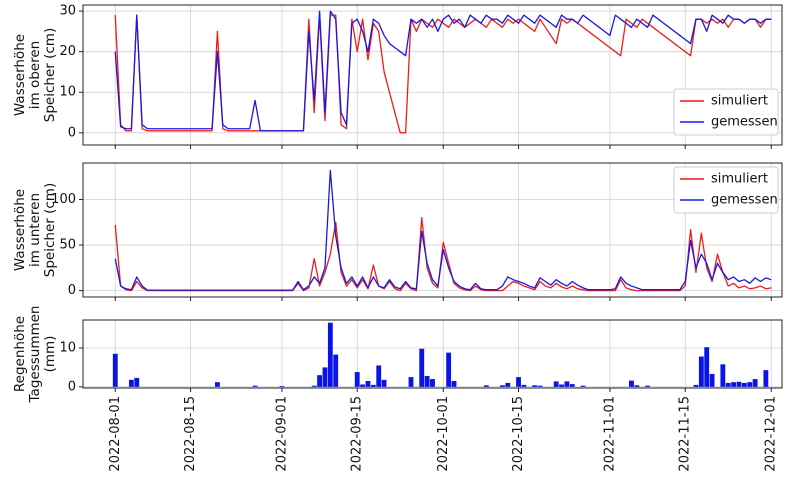 This screenshot has height=477, width=809. Describe the element at coordinates (609, 434) in the screenshot. I see `x-tick-label: 2022-11-01` at that location.